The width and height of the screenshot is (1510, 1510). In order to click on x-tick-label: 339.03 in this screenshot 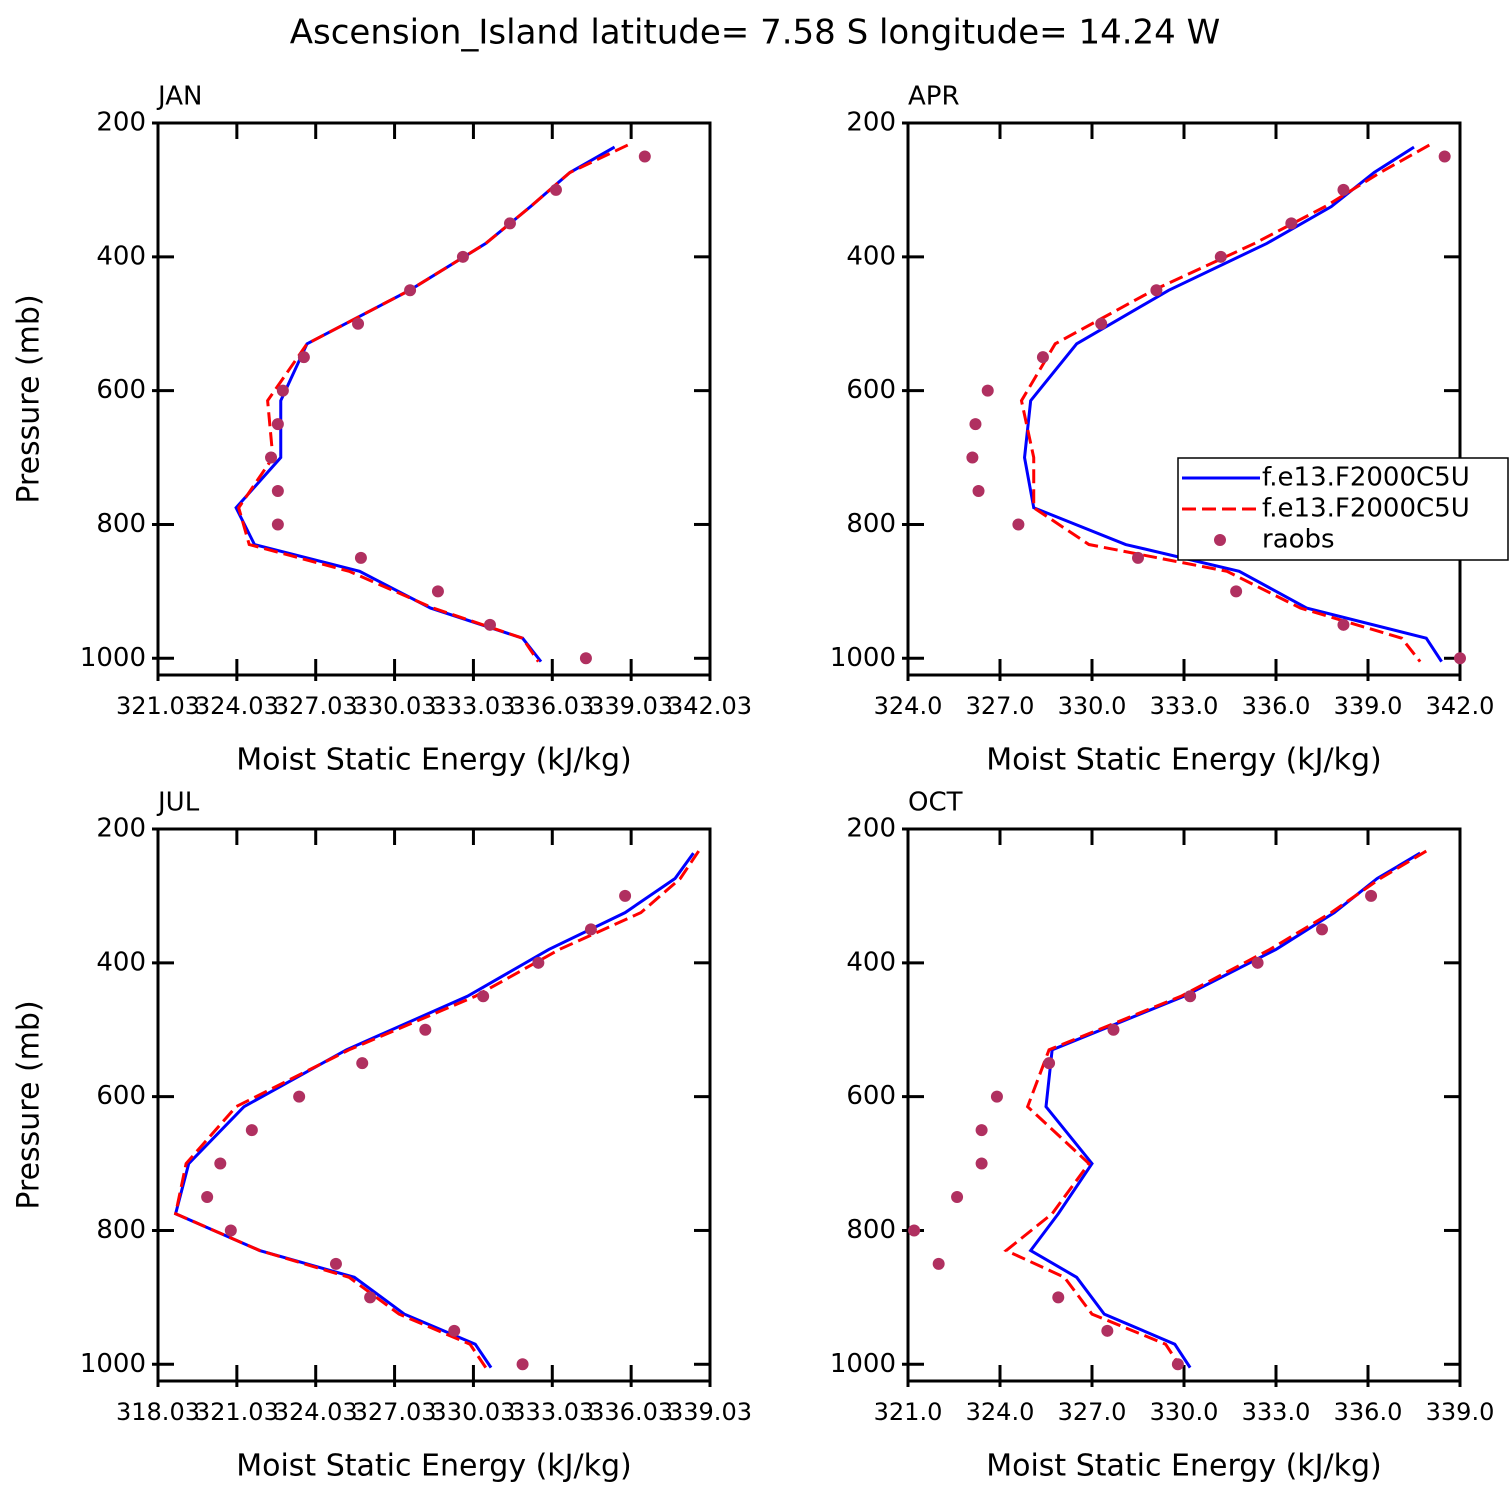, I will do `click(710, 1412)`.